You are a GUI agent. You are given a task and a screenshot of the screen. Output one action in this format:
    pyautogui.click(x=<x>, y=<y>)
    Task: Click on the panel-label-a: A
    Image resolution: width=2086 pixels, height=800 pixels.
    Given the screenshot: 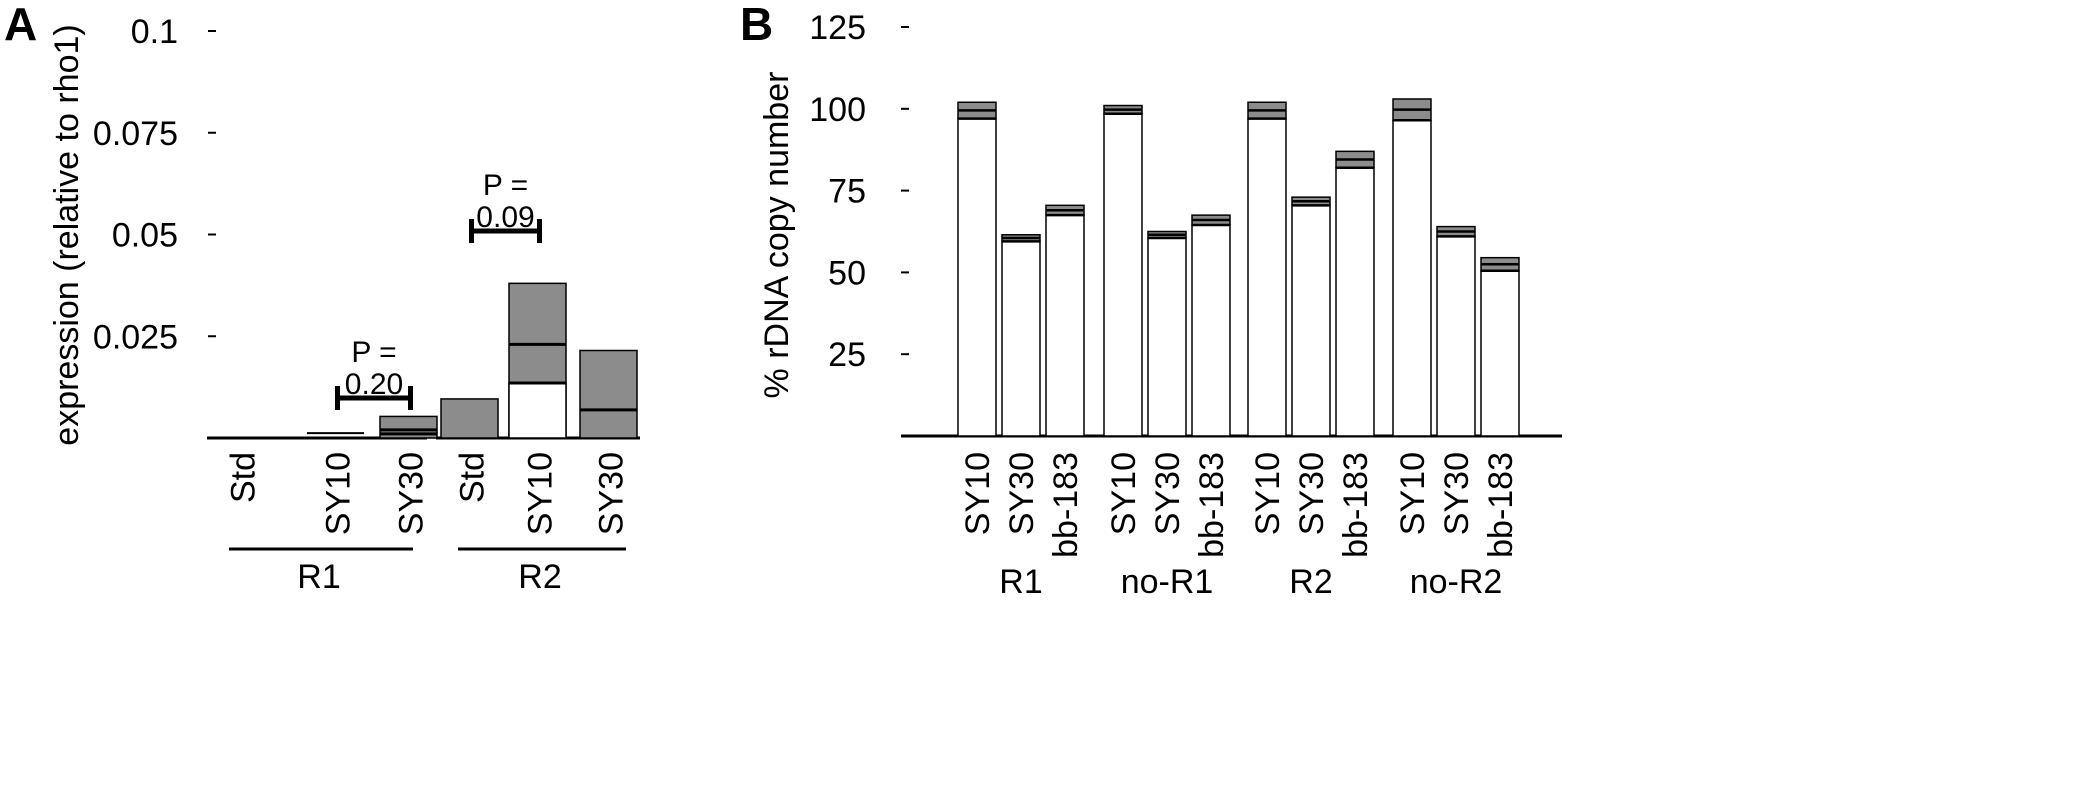 What is the action you would take?
    pyautogui.click(x=20, y=25)
    